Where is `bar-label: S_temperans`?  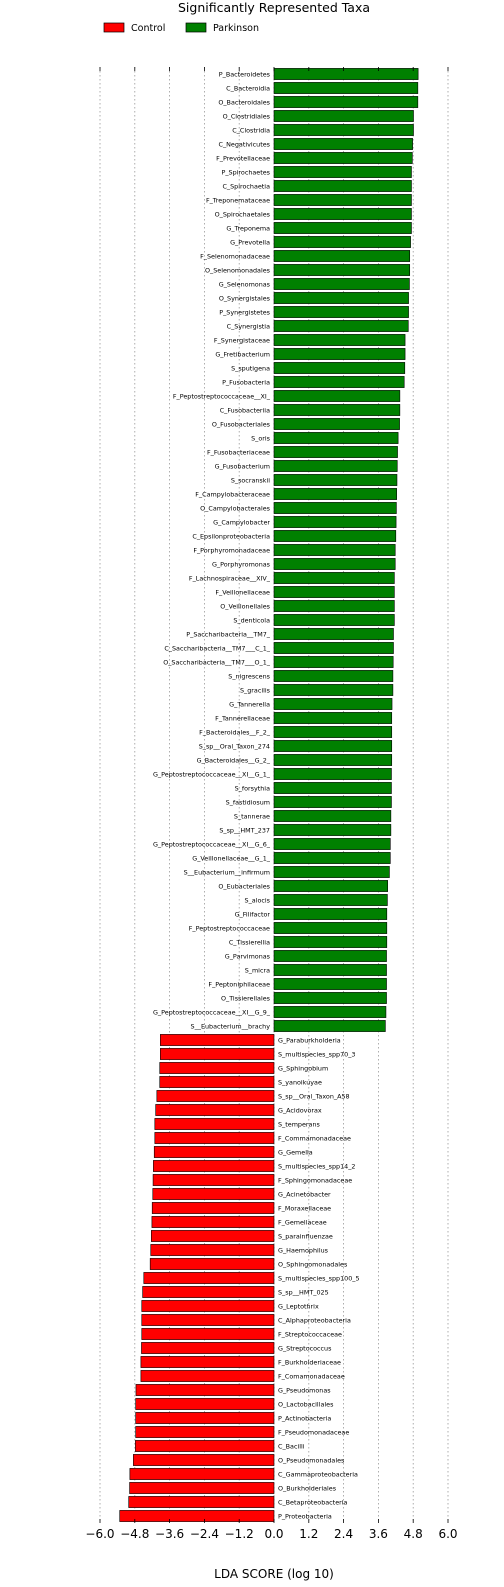 bar-label: S_temperans is located at coordinates (299, 1124).